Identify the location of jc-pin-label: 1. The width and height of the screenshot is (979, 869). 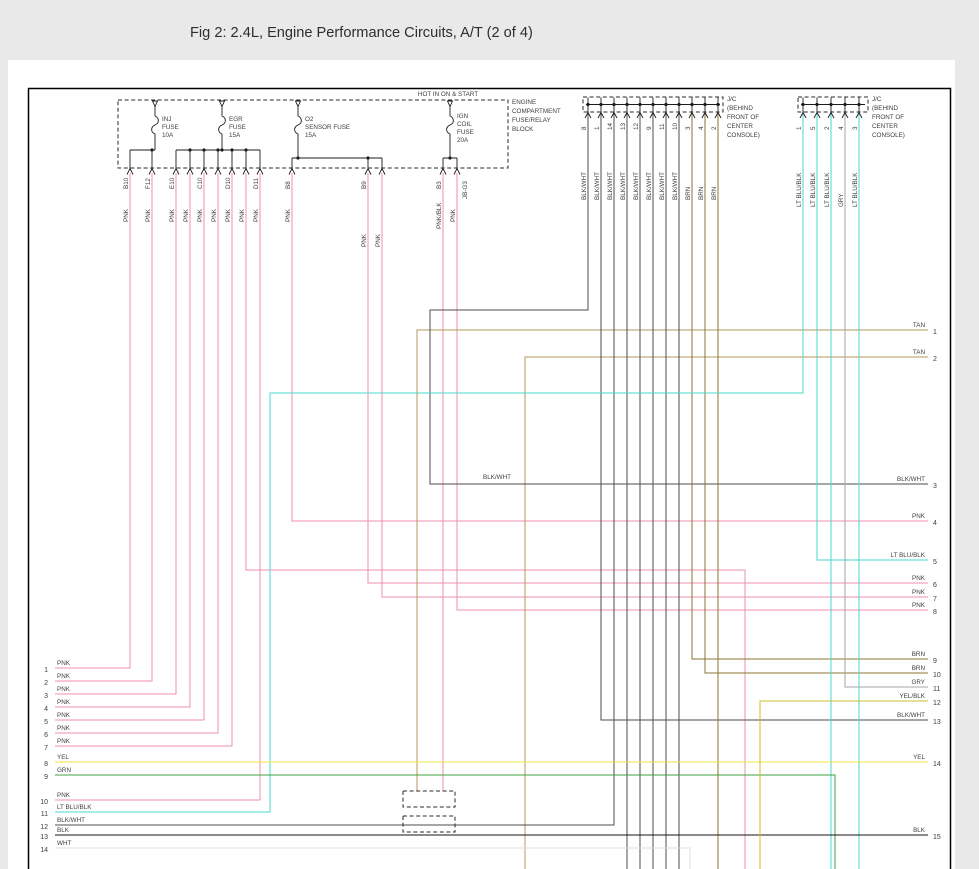
(597, 128).